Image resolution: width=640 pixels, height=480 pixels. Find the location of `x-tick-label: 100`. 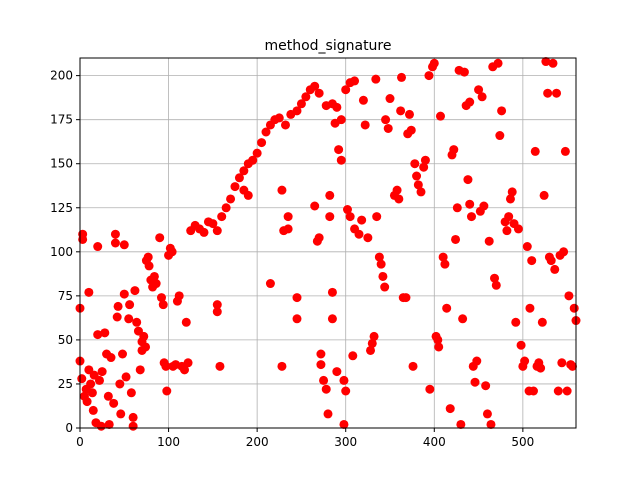

x-tick-label: 100 is located at coordinates (168, 442).